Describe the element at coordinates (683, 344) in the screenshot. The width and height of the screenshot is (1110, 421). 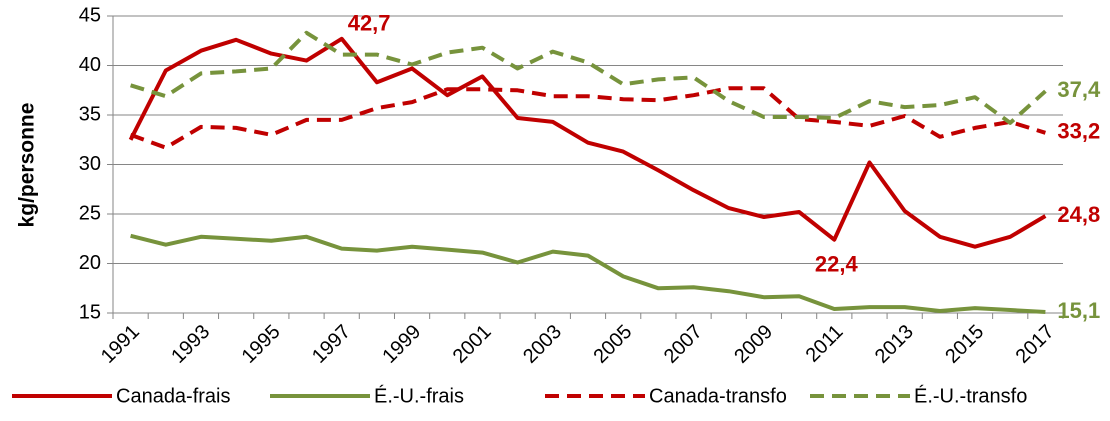
I see `x-tick-label: 2007` at that location.